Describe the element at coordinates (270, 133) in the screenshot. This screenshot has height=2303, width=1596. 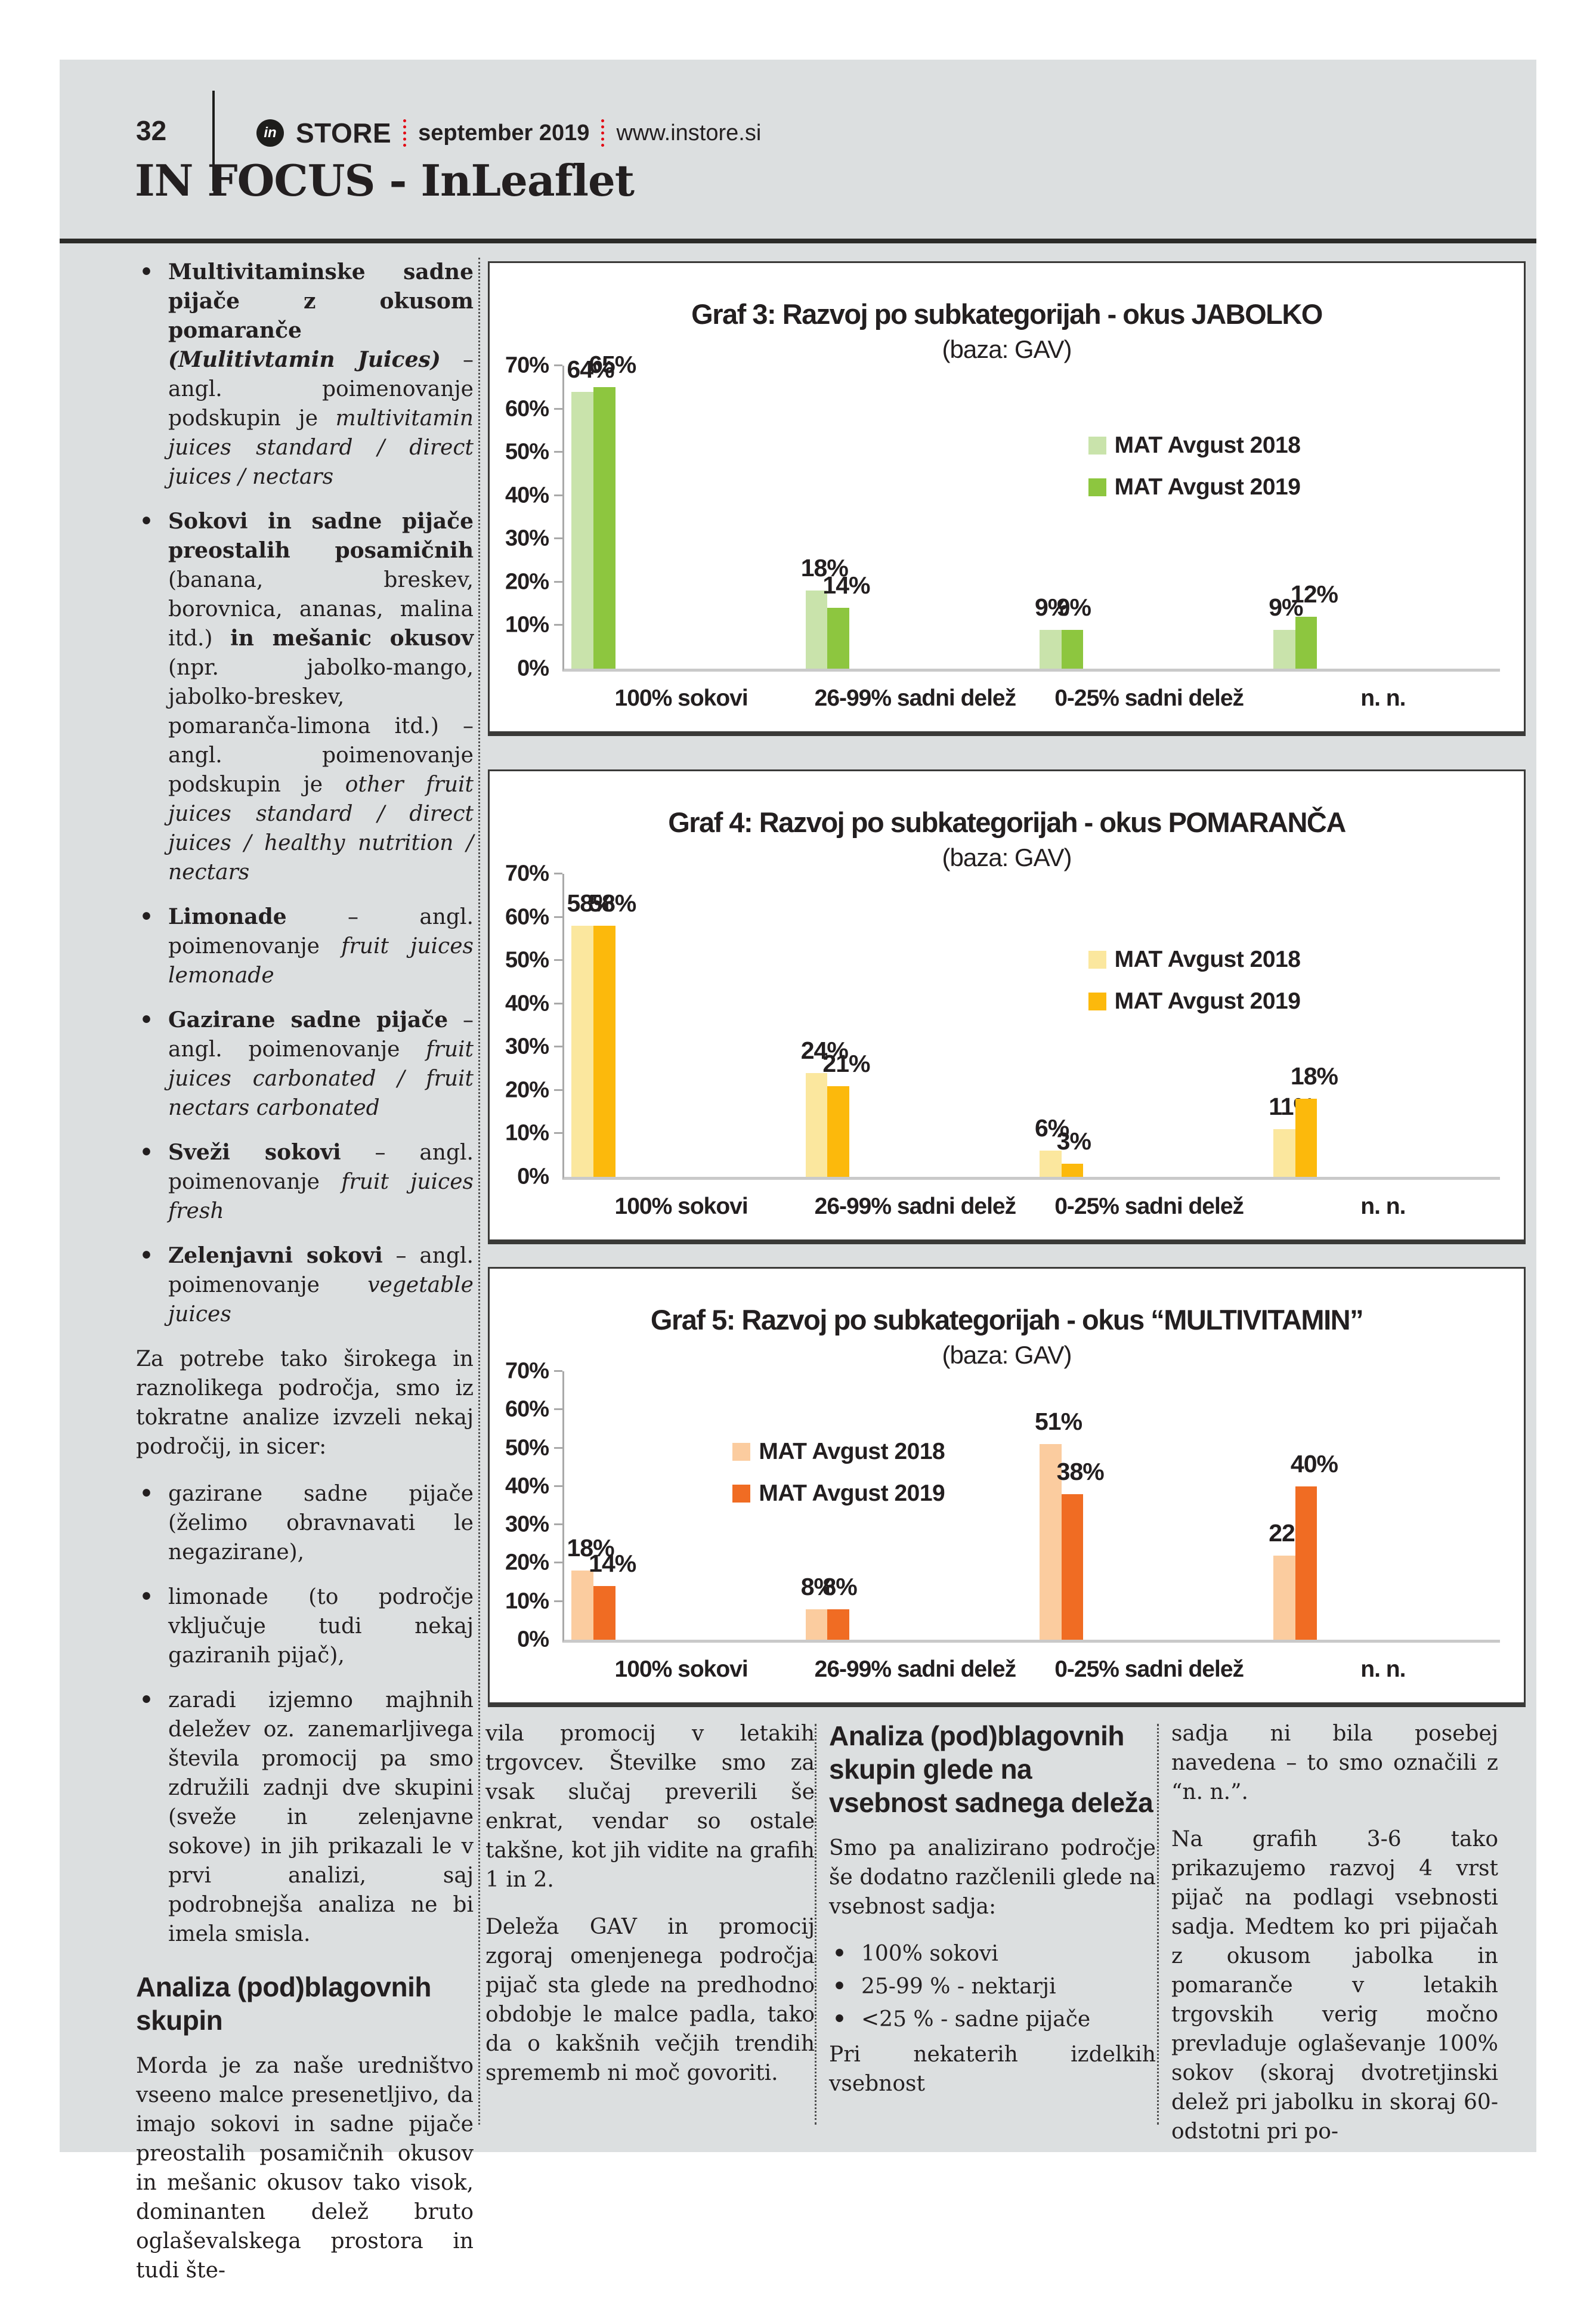
I see `instore-logo-icon: in` at that location.